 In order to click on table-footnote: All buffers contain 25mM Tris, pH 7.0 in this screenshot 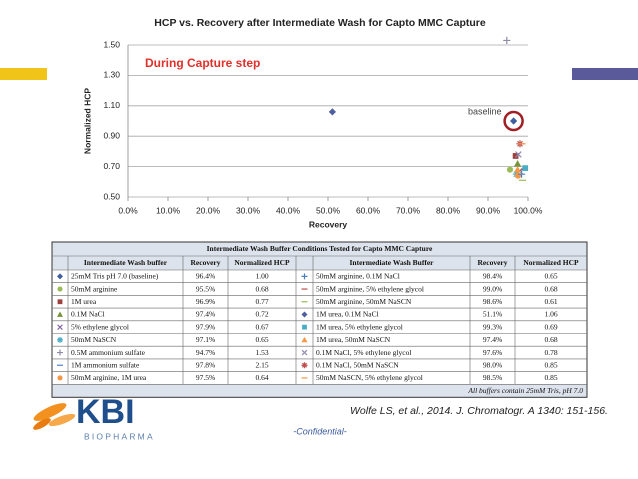, I will do `click(525, 390)`.